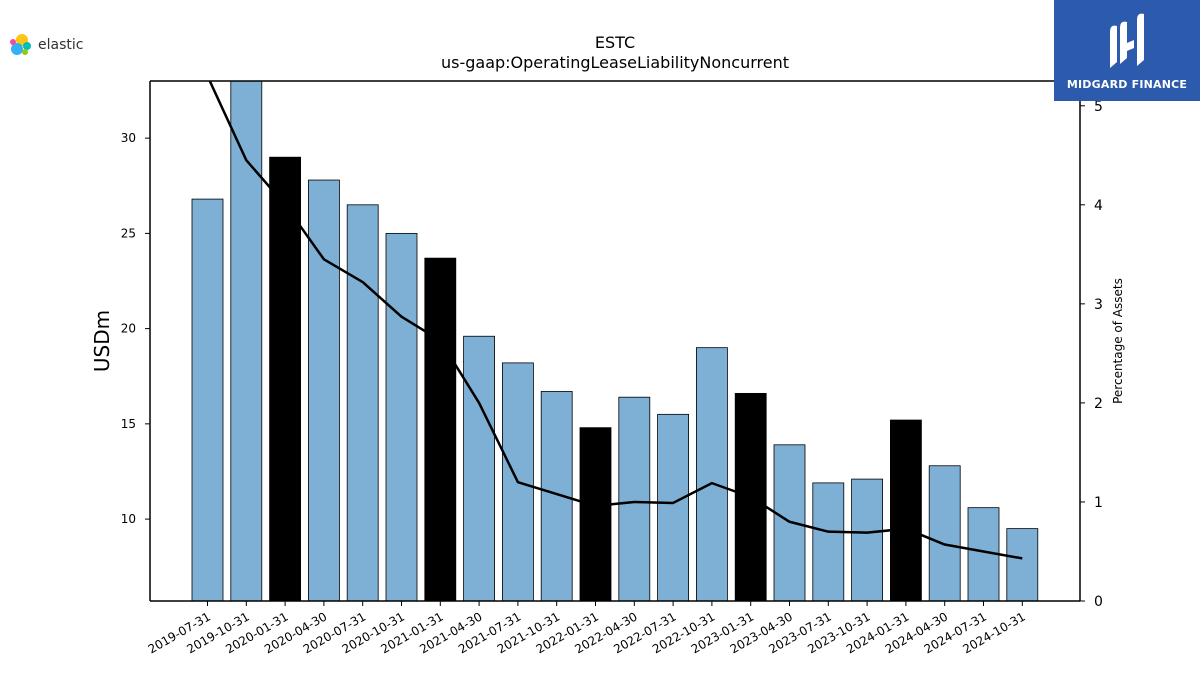  I want to click on elastic-brand: elastic, so click(45, 45).